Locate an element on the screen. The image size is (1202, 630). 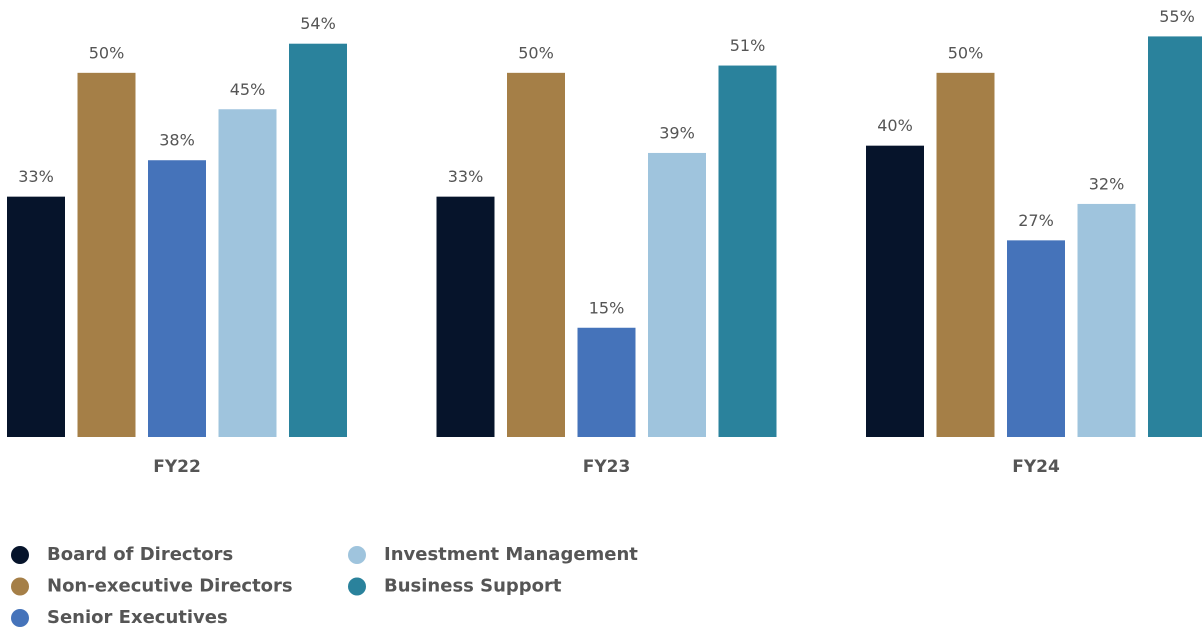
data-label: 27% is located at coordinates (1036, 220).